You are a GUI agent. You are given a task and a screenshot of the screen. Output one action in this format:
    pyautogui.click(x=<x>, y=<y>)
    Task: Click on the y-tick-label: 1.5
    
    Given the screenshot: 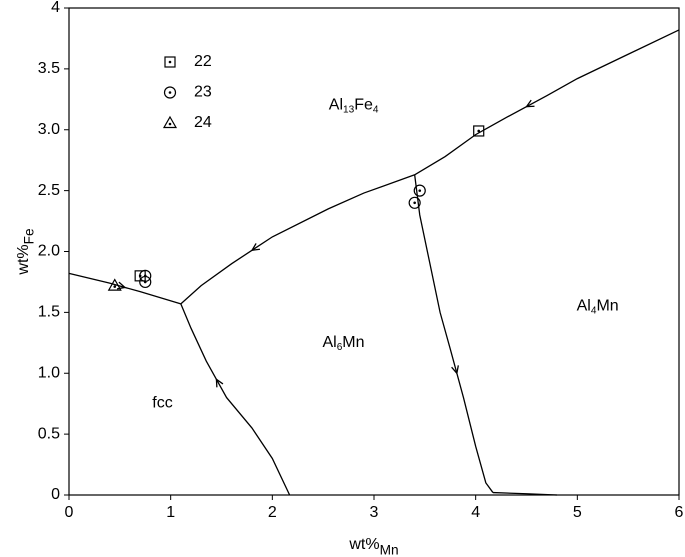 What is the action you would take?
    pyautogui.click(x=49, y=312)
    